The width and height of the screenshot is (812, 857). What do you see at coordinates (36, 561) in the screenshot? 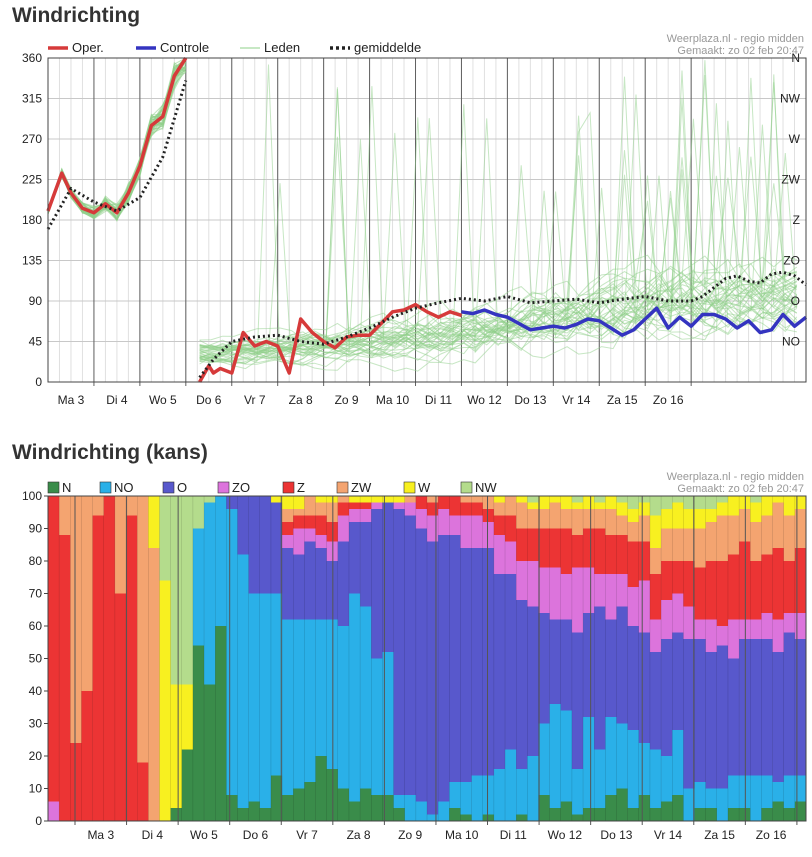
I see `y-tick-label: 80` at bounding box center [36, 561].